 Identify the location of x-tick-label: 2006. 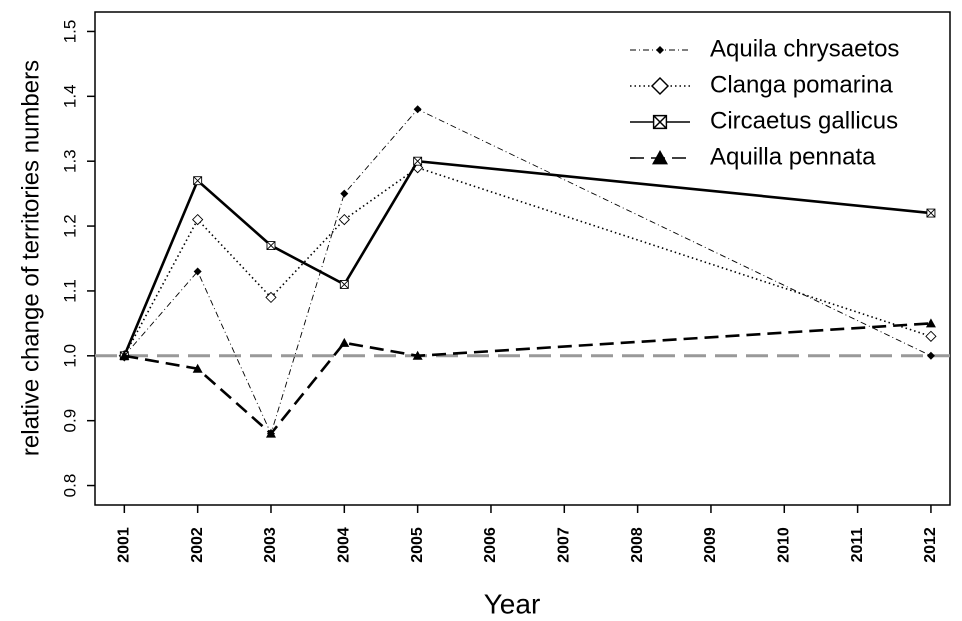
(490, 545).